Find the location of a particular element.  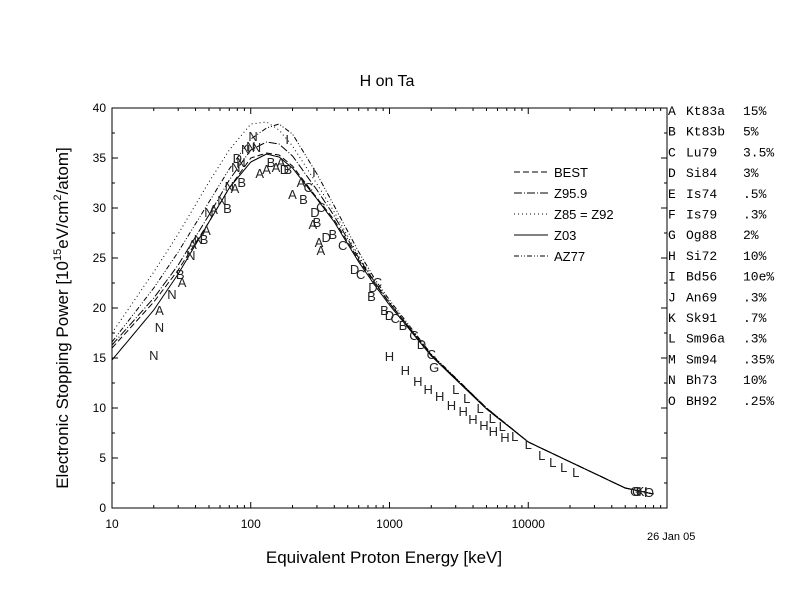

ref-letter-O: O is located at coordinates (672, 401).